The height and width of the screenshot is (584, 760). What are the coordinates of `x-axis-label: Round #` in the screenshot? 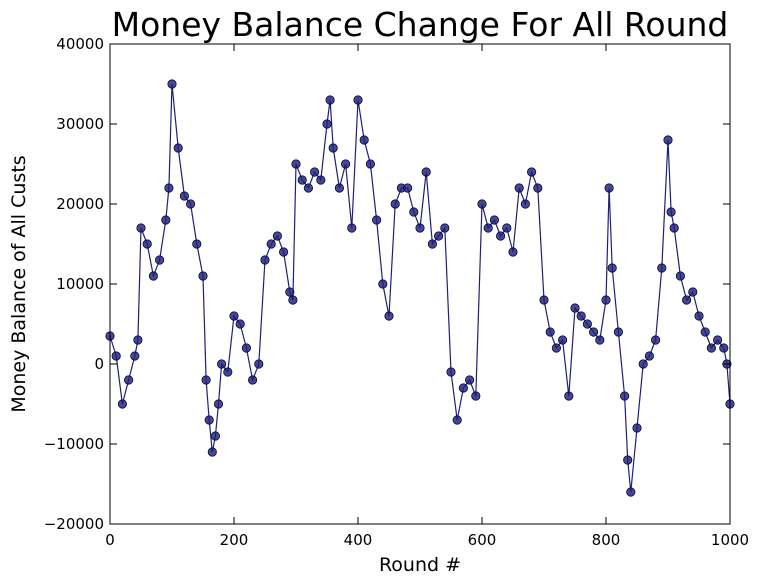 It's located at (420, 565).